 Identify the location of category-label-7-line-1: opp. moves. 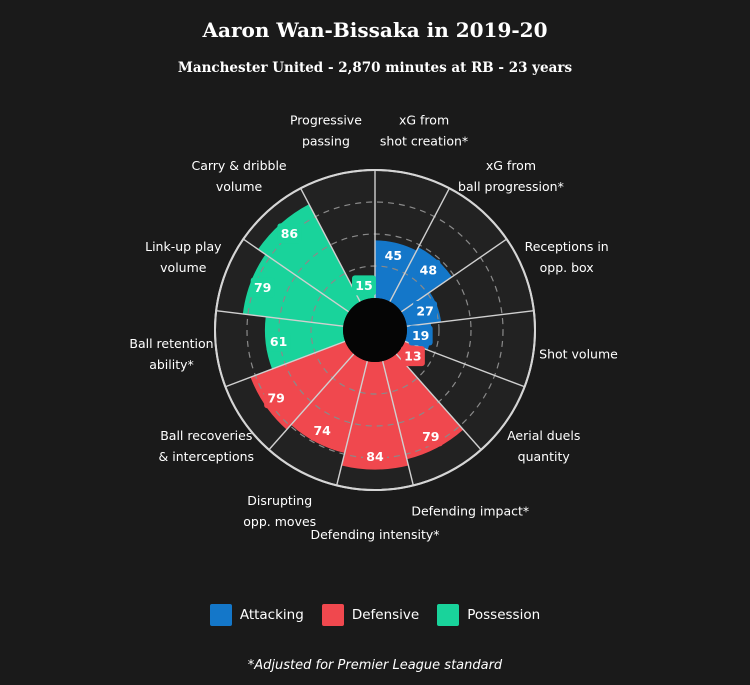
(279, 521).